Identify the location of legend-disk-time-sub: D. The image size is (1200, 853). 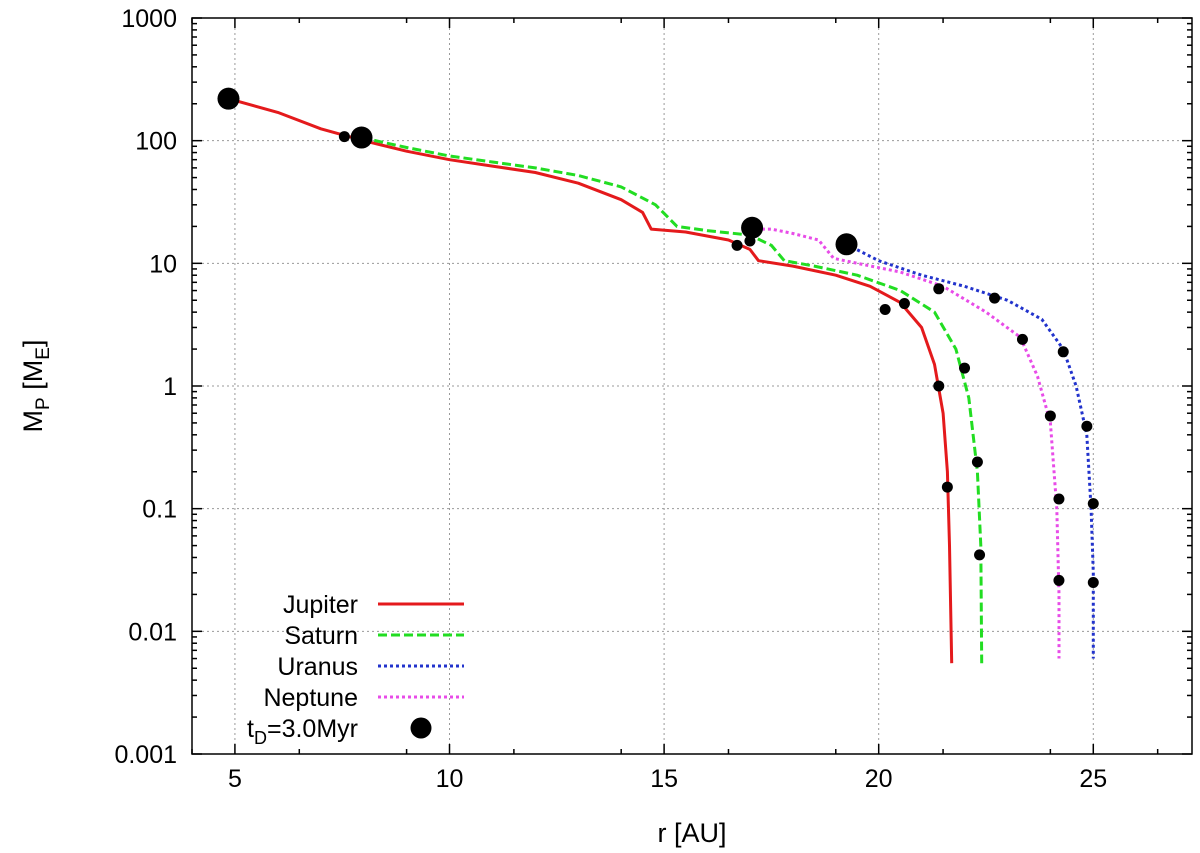
(260, 738).